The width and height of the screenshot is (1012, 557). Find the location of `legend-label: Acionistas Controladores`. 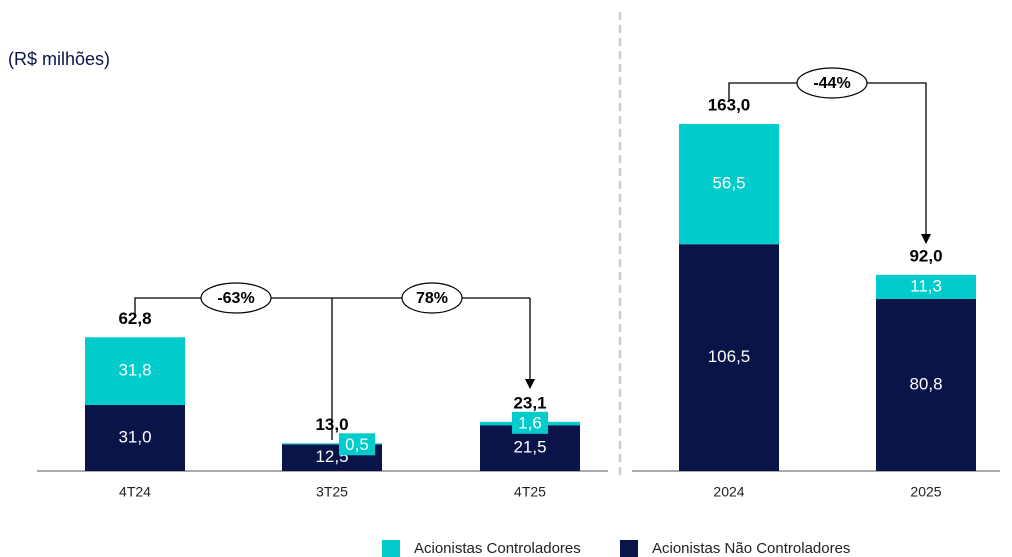

legend-label: Acionistas Controladores is located at coordinates (497, 548).